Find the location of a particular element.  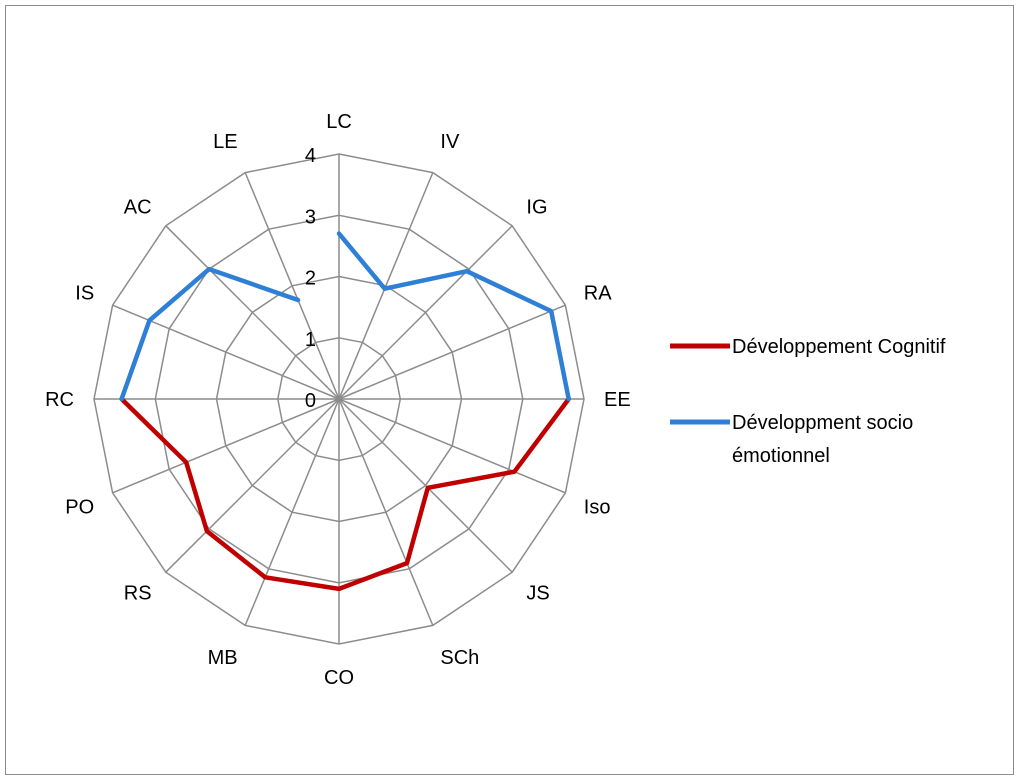

category-label: CO is located at coordinates (339, 678).